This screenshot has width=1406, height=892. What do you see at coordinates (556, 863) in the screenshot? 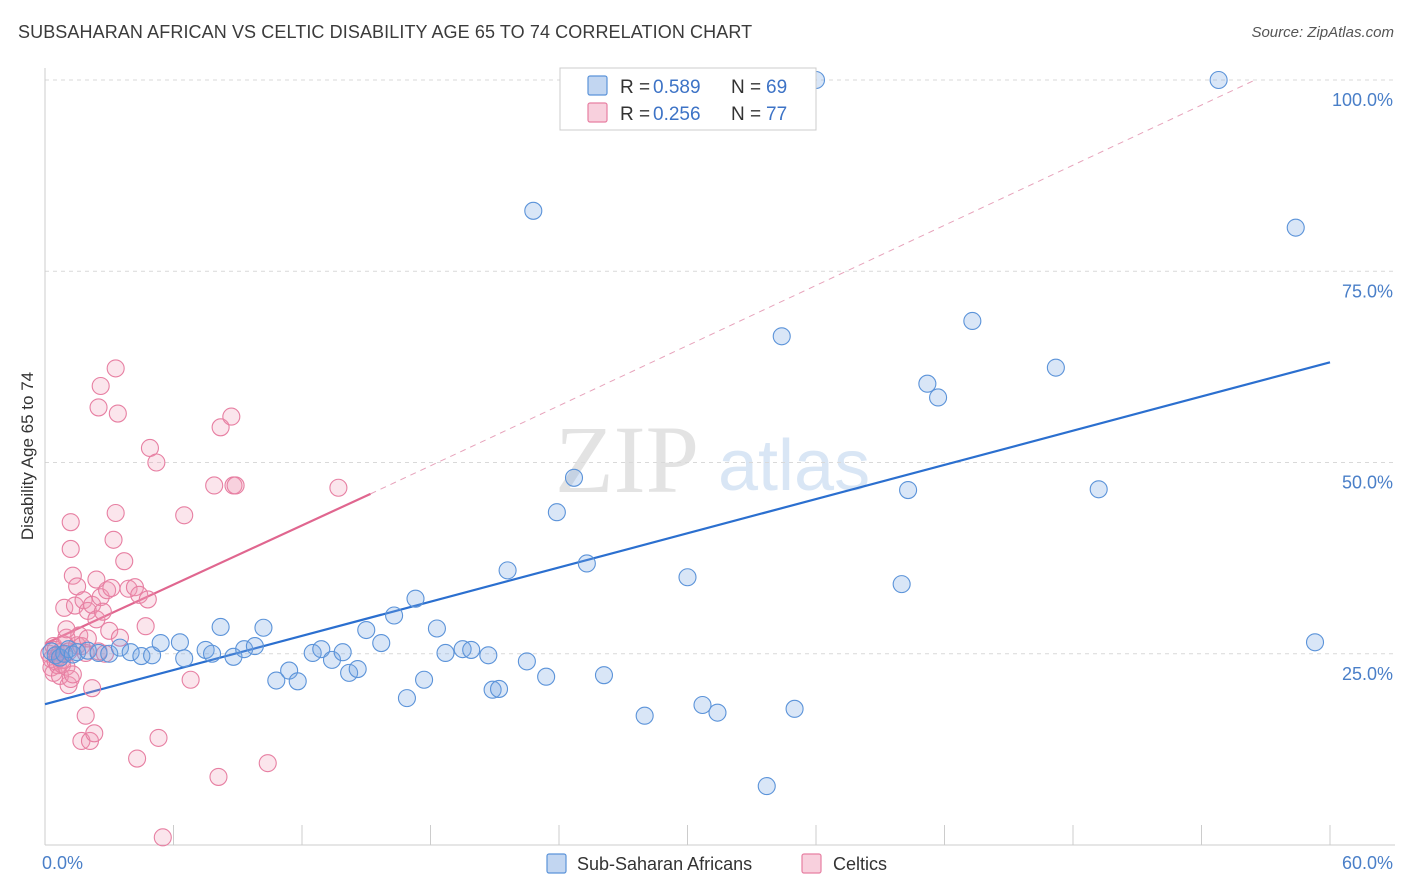
I see `series-legend-swatch-blue` at bounding box center [556, 863].